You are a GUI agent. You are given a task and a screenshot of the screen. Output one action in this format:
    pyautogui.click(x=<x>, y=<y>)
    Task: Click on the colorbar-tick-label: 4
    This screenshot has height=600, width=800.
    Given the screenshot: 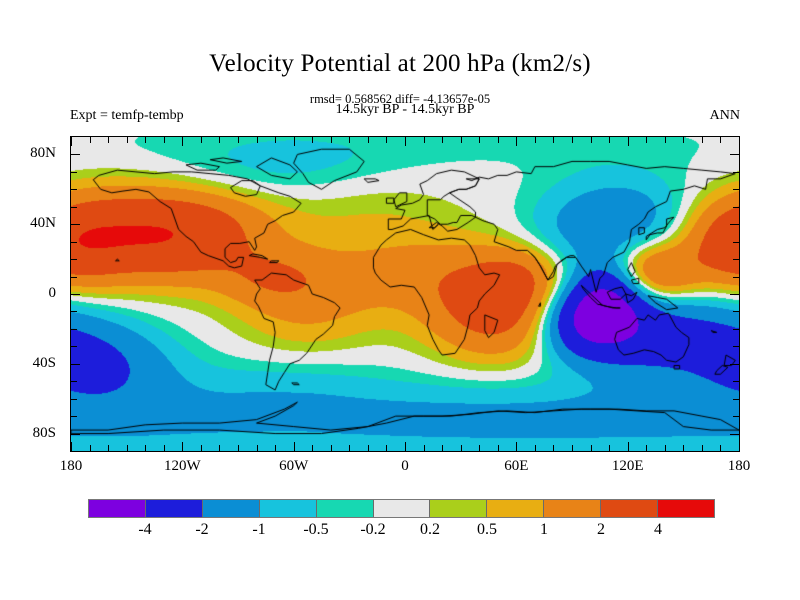 What is the action you would take?
    pyautogui.click(x=658, y=529)
    